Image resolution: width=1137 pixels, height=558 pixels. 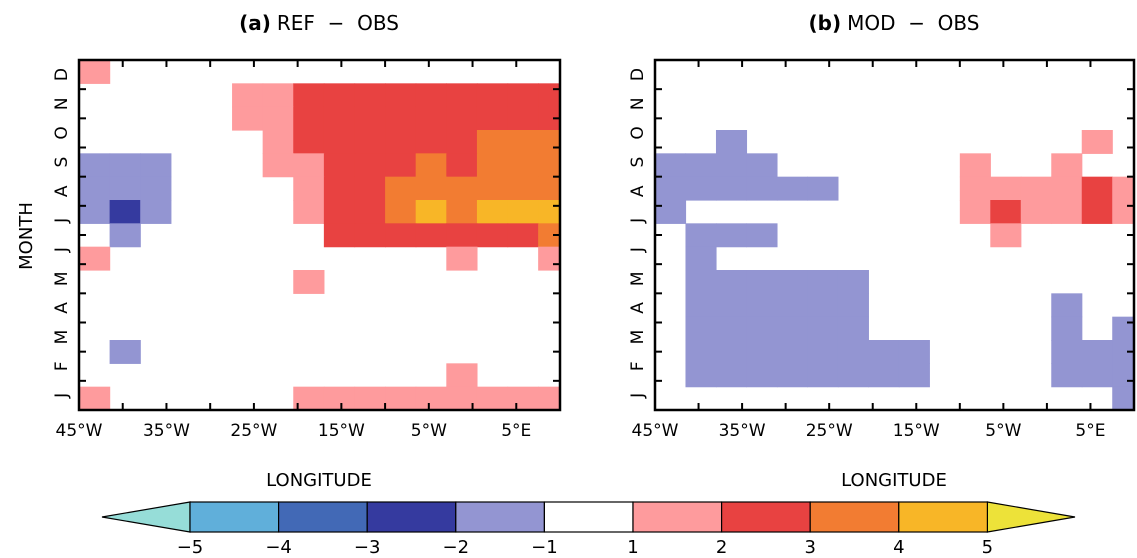 I want to click on colorbar-label: −4, so click(x=278, y=547).